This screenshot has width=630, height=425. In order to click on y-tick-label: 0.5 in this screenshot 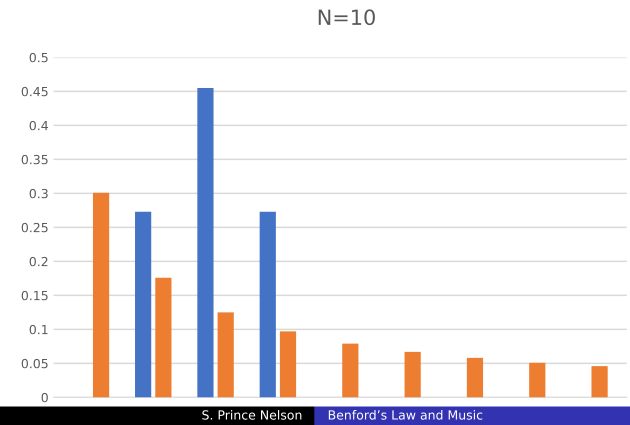, I will do `click(39, 57)`.